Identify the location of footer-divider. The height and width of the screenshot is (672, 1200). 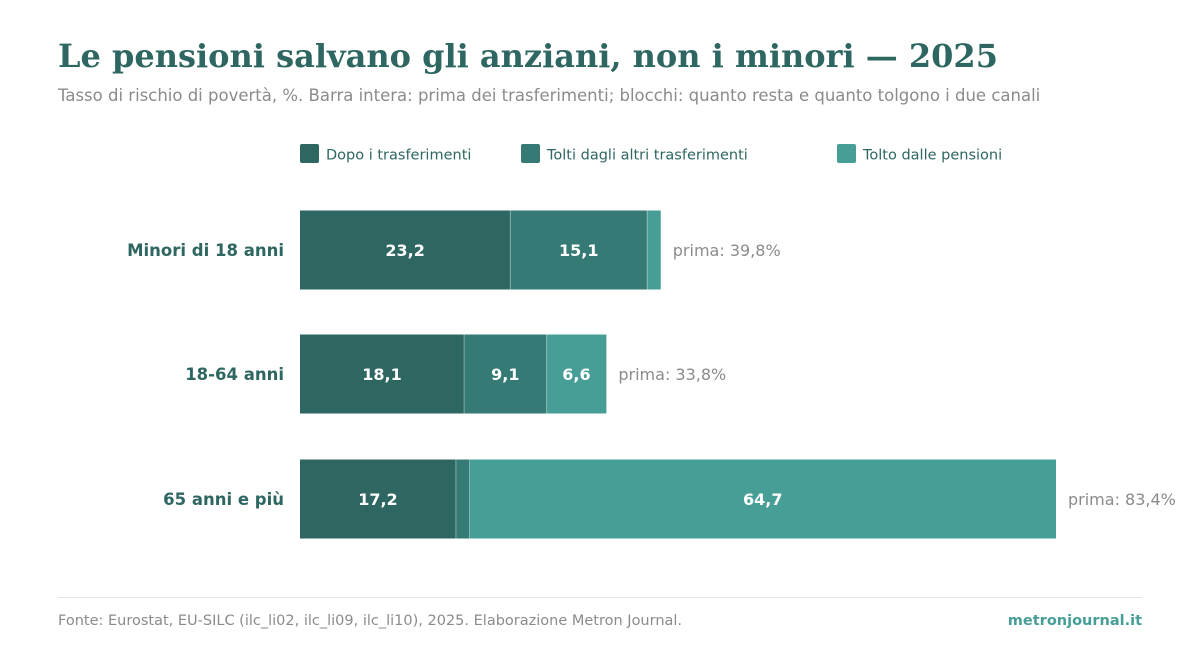
(600, 597).